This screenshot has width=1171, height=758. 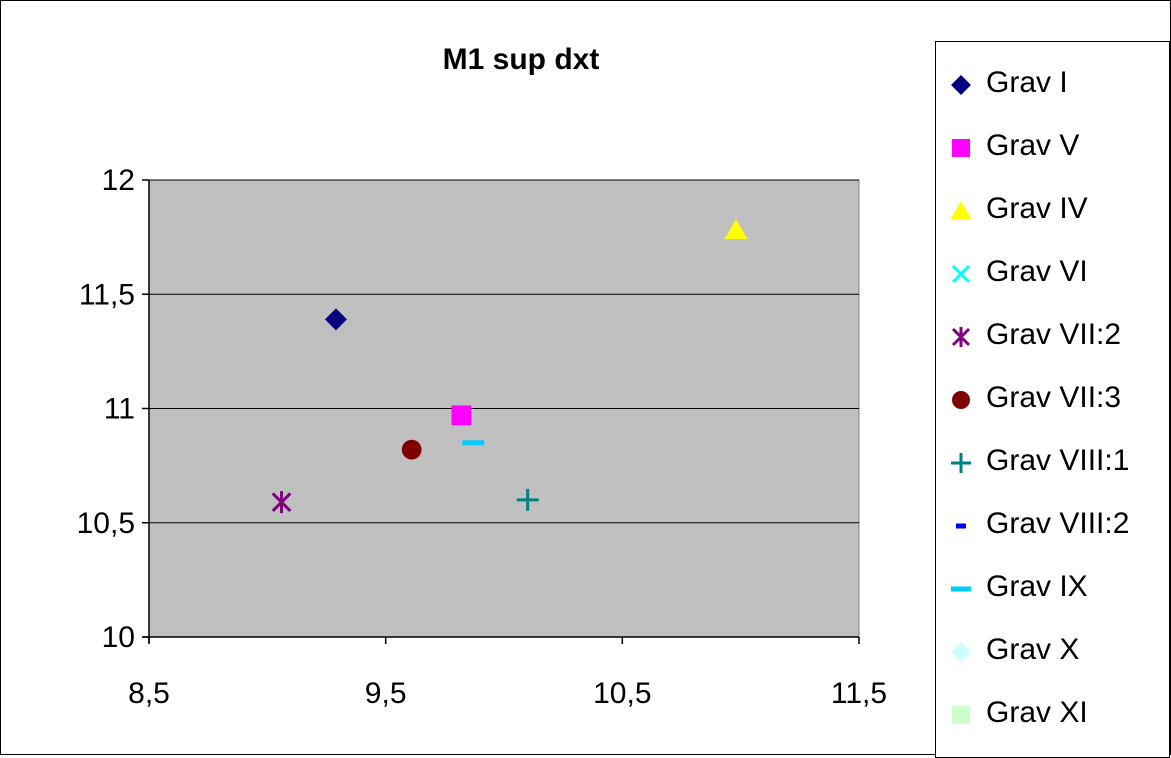 I want to click on data-point-1-0-shape, so click(x=461, y=415).